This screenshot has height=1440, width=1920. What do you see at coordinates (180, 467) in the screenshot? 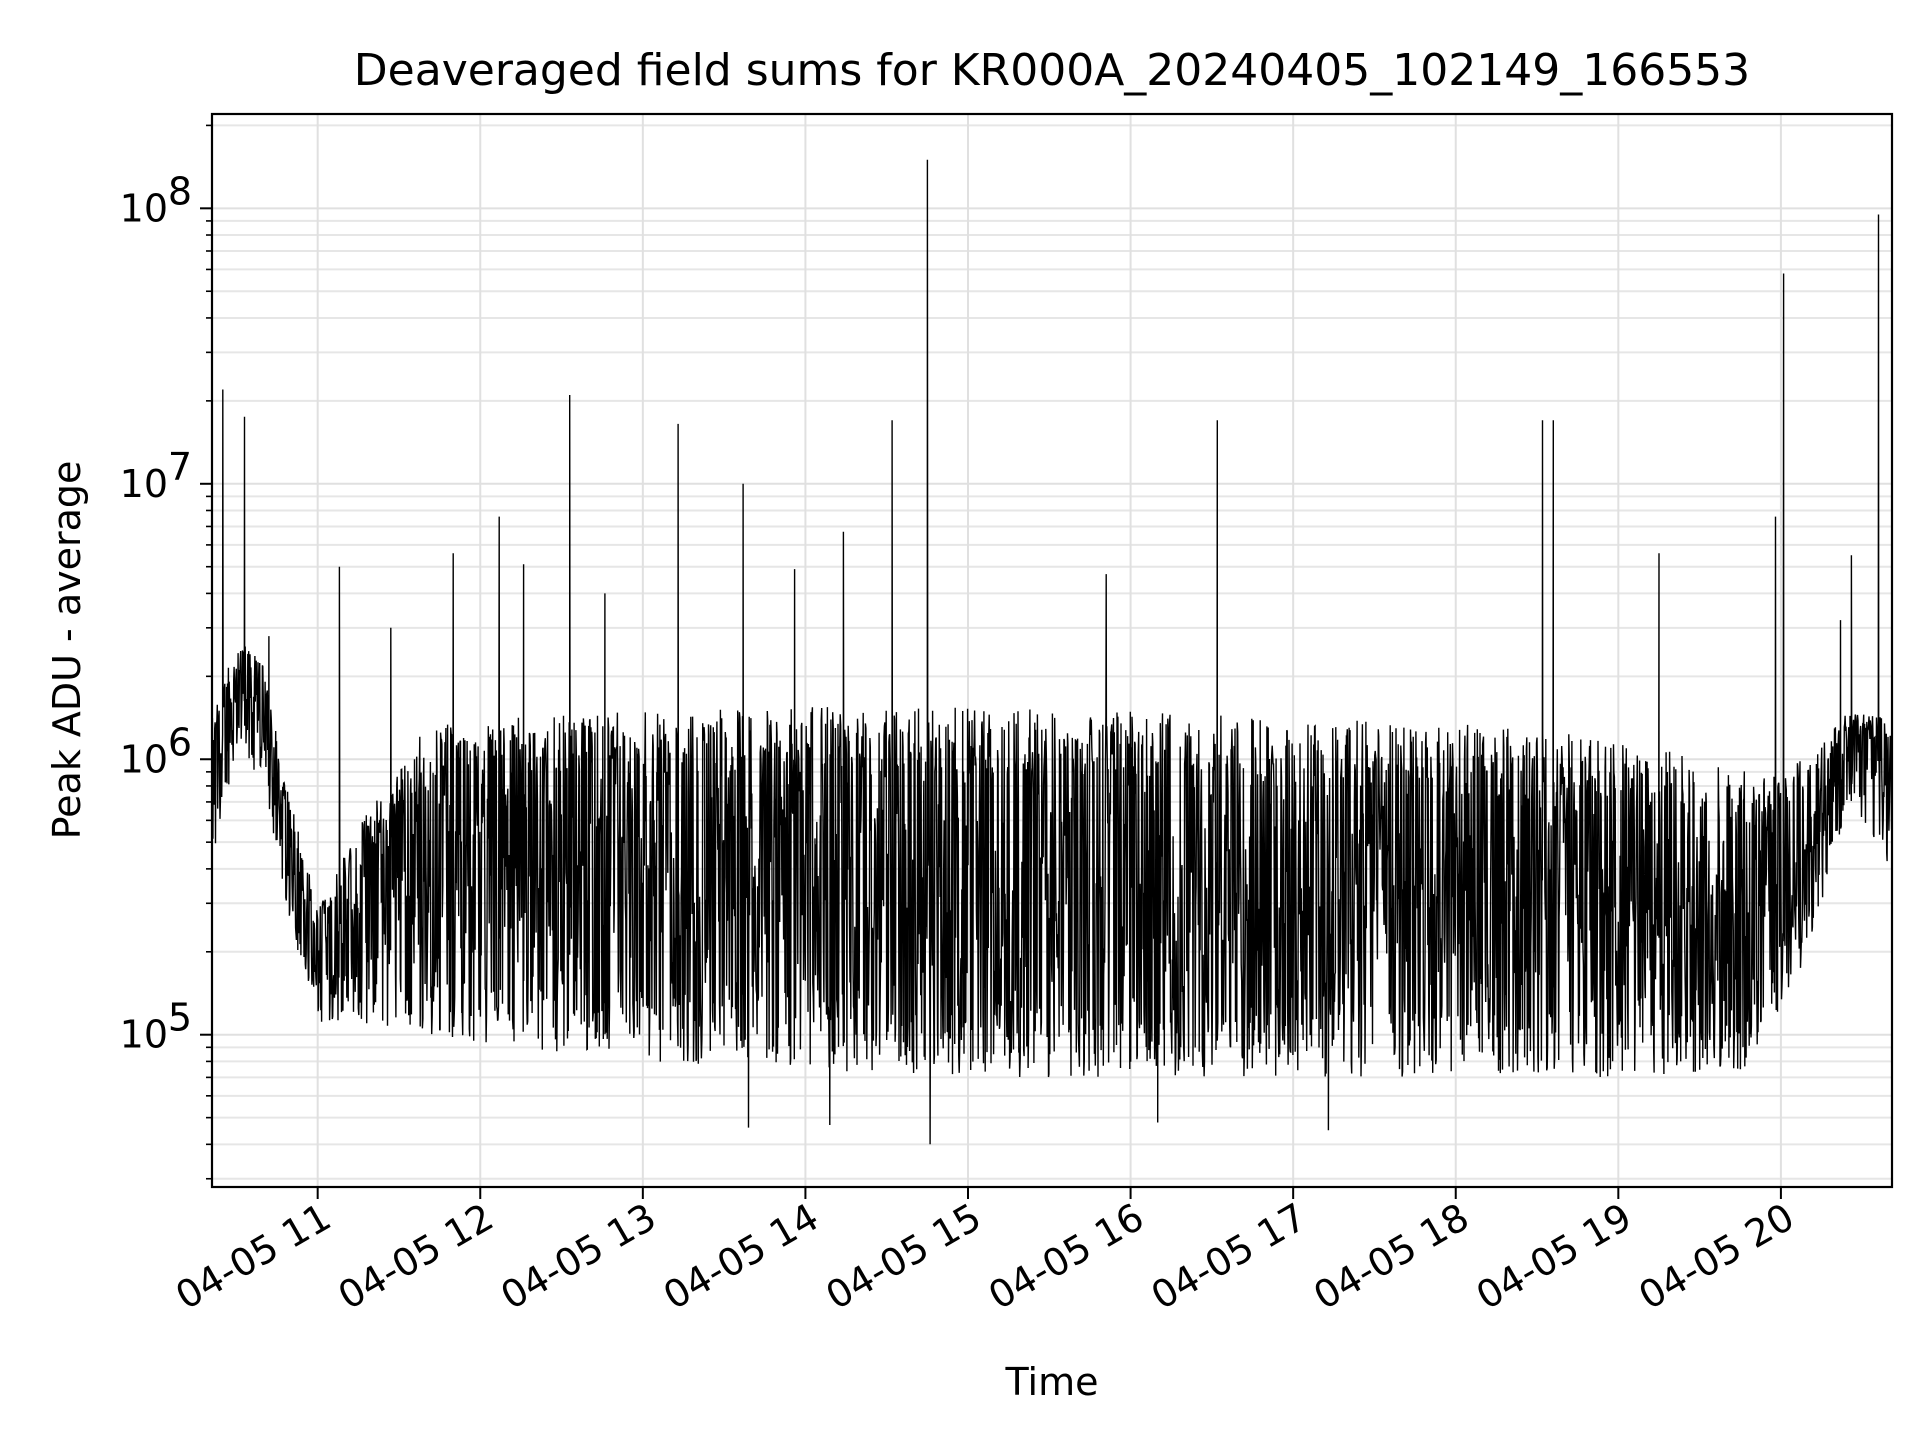
I see `y-tick-exponent: 7` at bounding box center [180, 467].